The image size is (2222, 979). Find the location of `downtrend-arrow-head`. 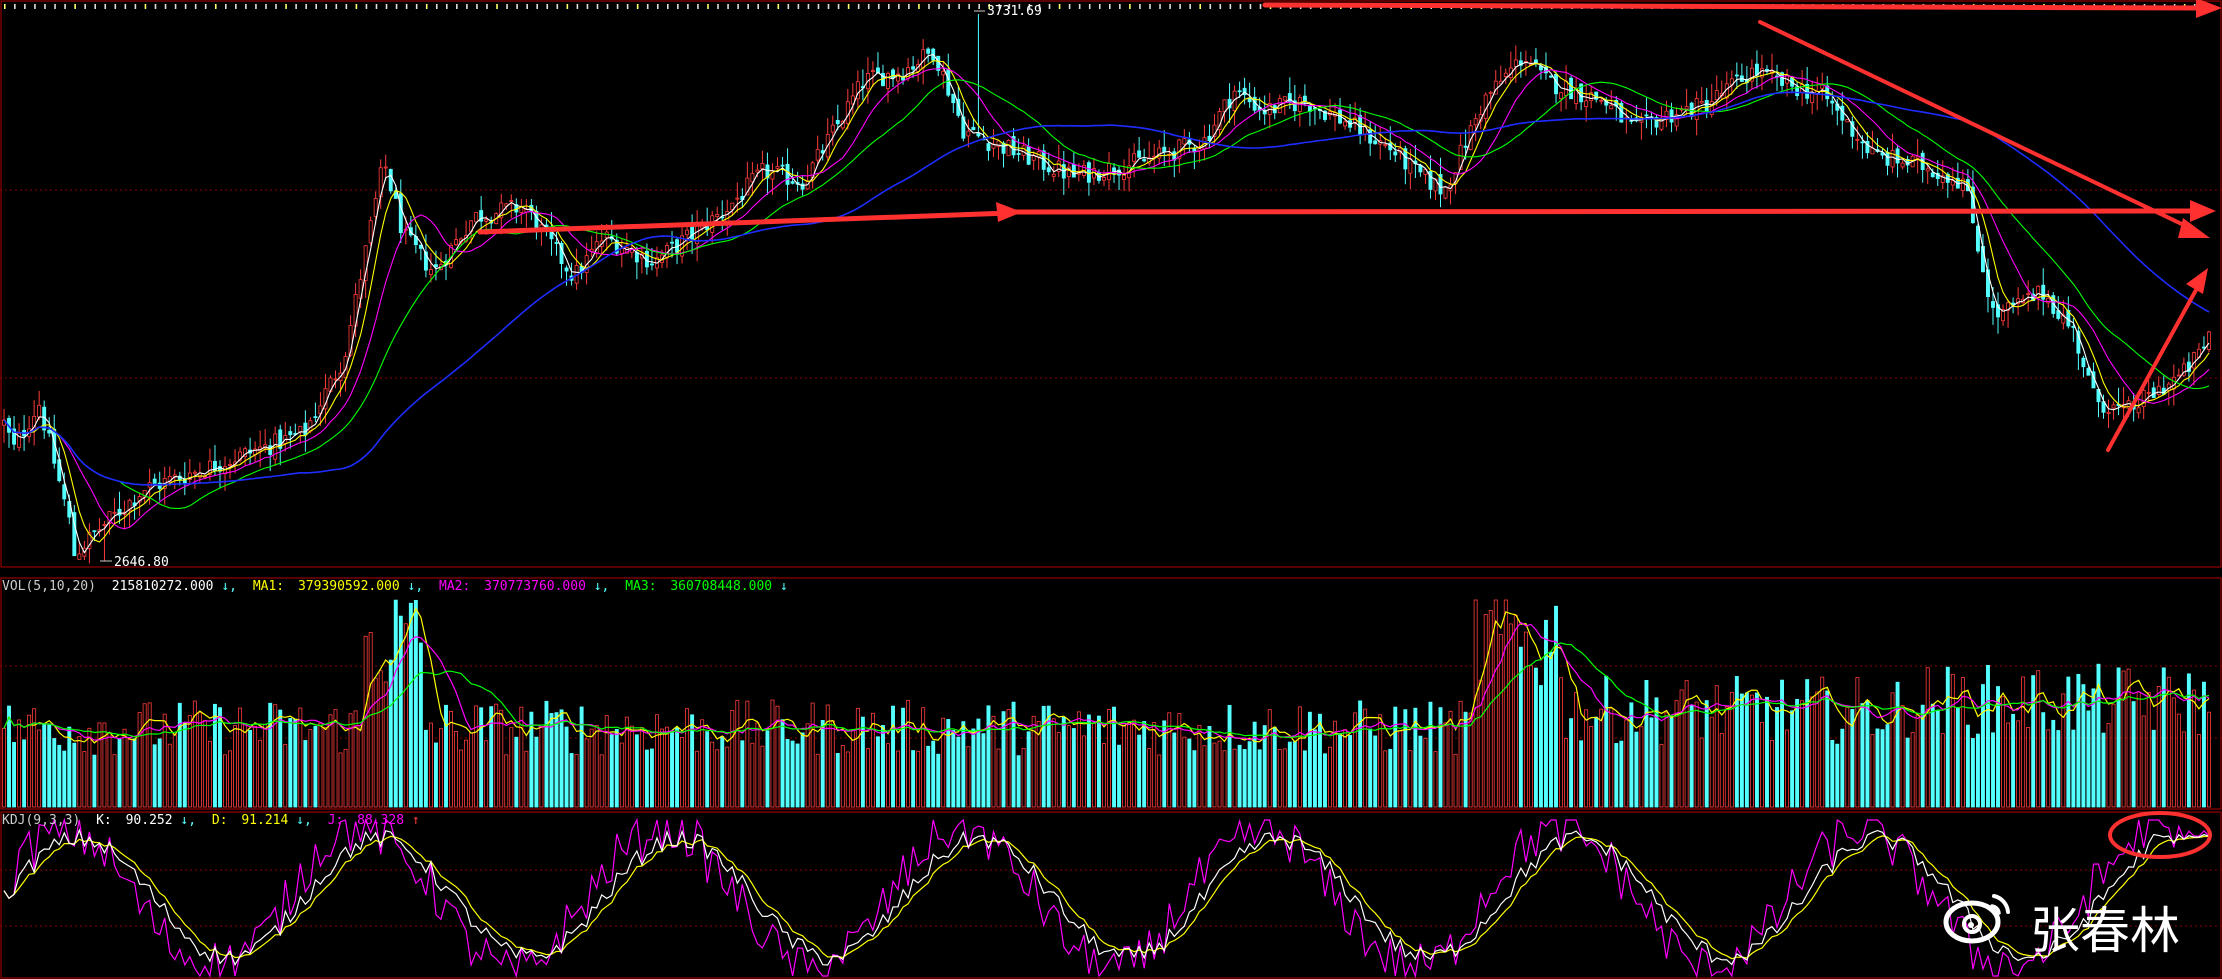

downtrend-arrow-head is located at coordinates (2194, 228).